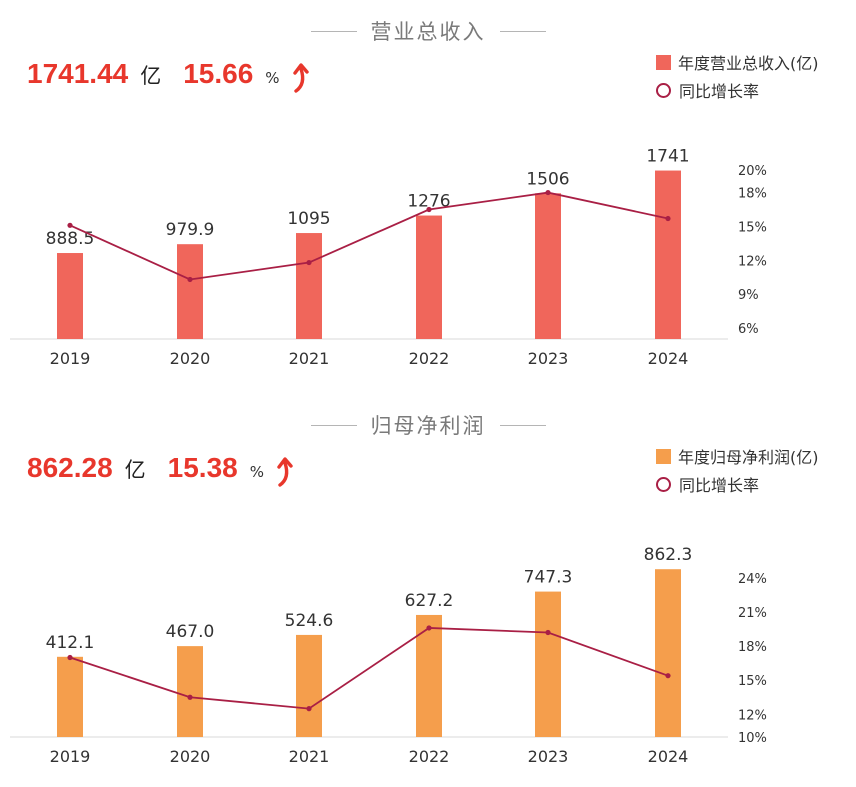 This screenshot has height=787, width=856. Describe the element at coordinates (429, 601) in the screenshot. I see `bar-label-2022: 627.2` at that location.